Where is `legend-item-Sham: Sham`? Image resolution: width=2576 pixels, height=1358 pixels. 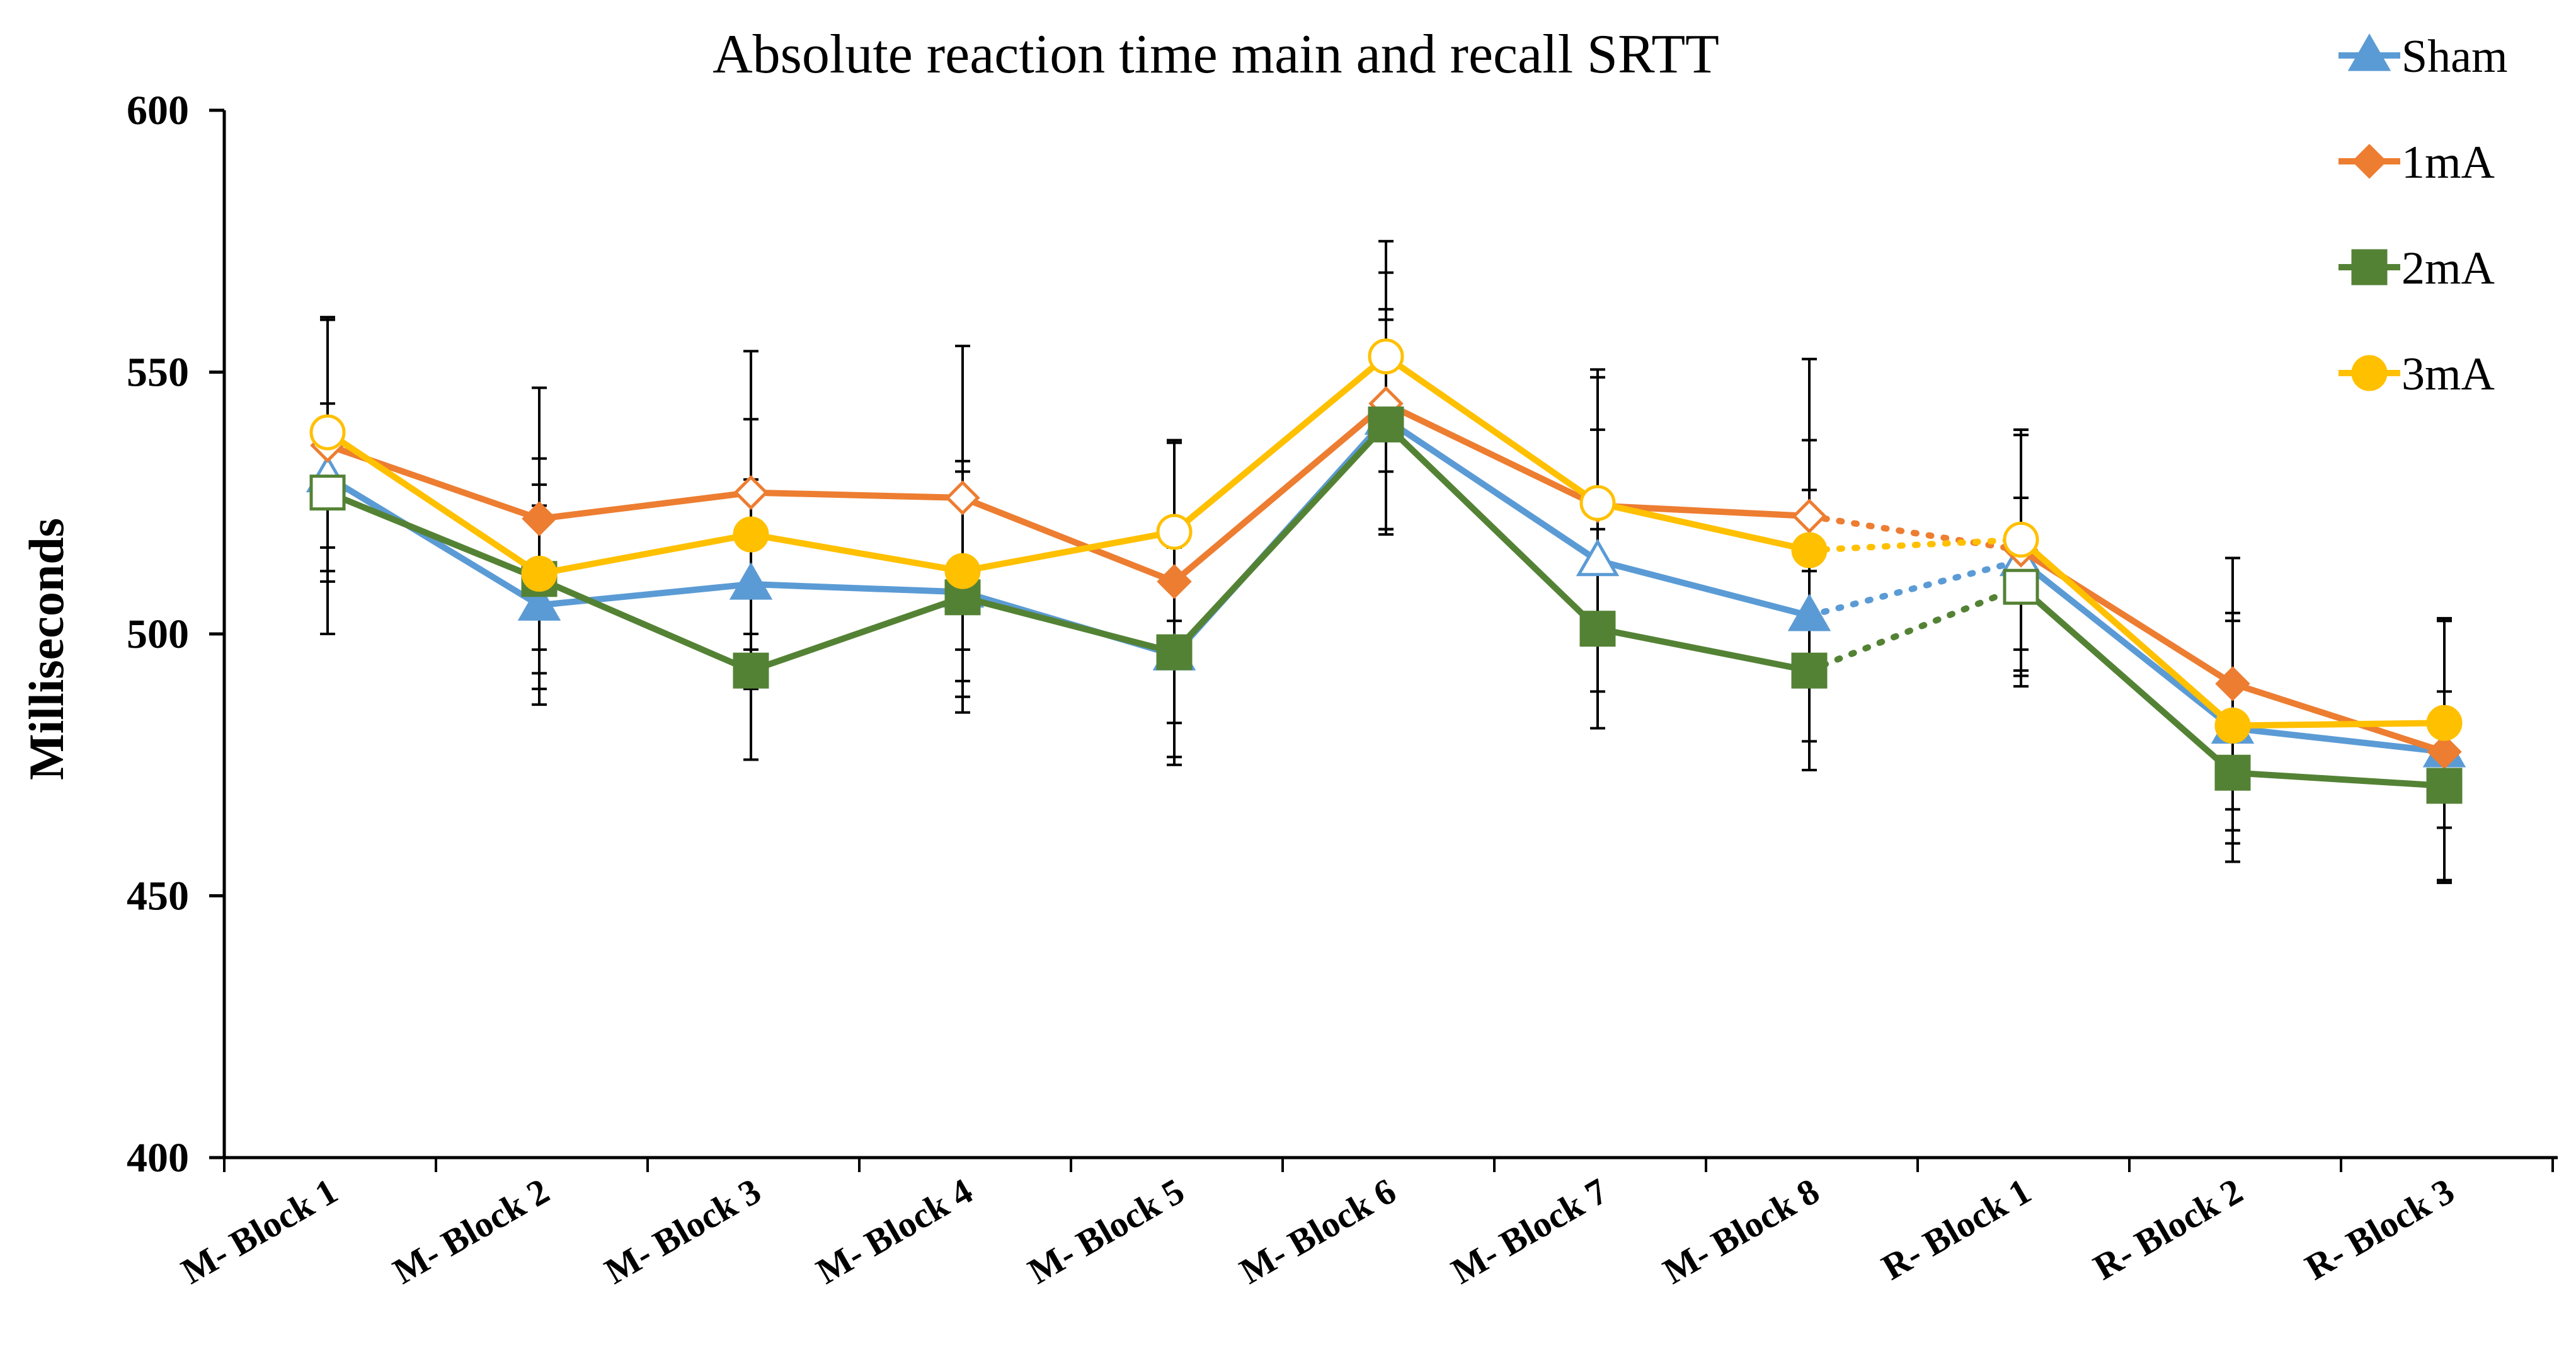 legend-item-Sham: Sham is located at coordinates (2423, 57).